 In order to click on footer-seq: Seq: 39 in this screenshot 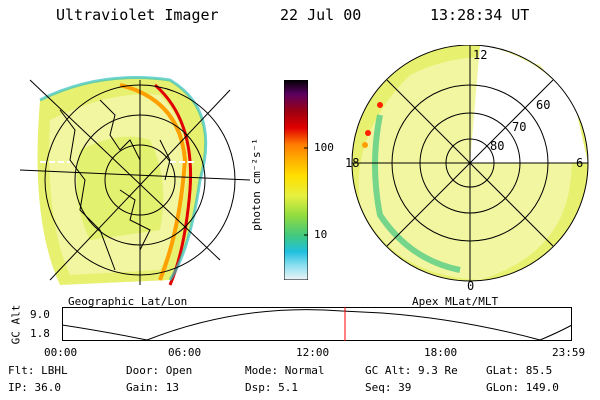, I will do `click(388, 387)`.